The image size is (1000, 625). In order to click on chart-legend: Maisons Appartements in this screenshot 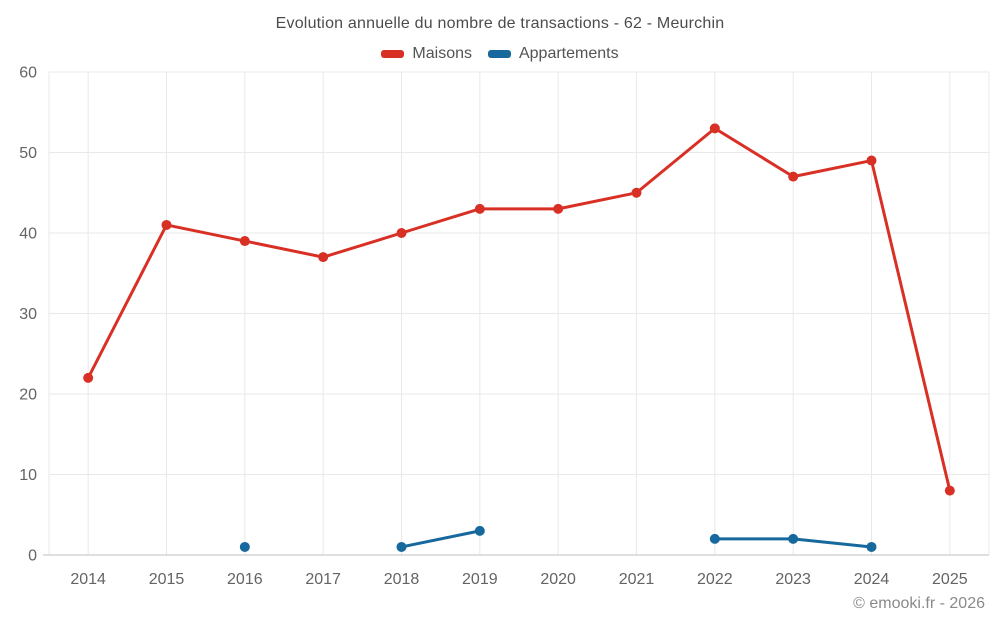, I will do `click(500, 54)`.